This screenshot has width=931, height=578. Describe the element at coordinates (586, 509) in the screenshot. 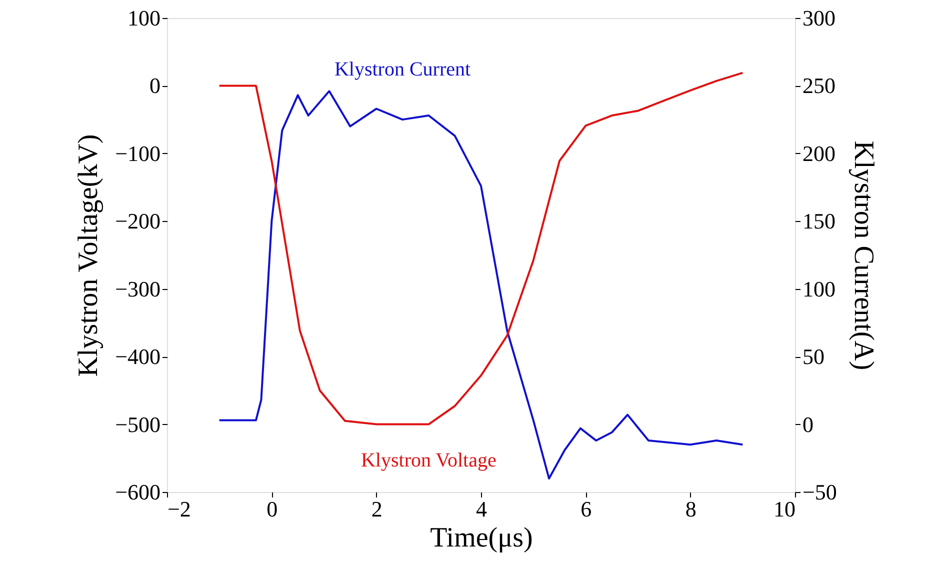

I see `x-tick-label: 6` at that location.